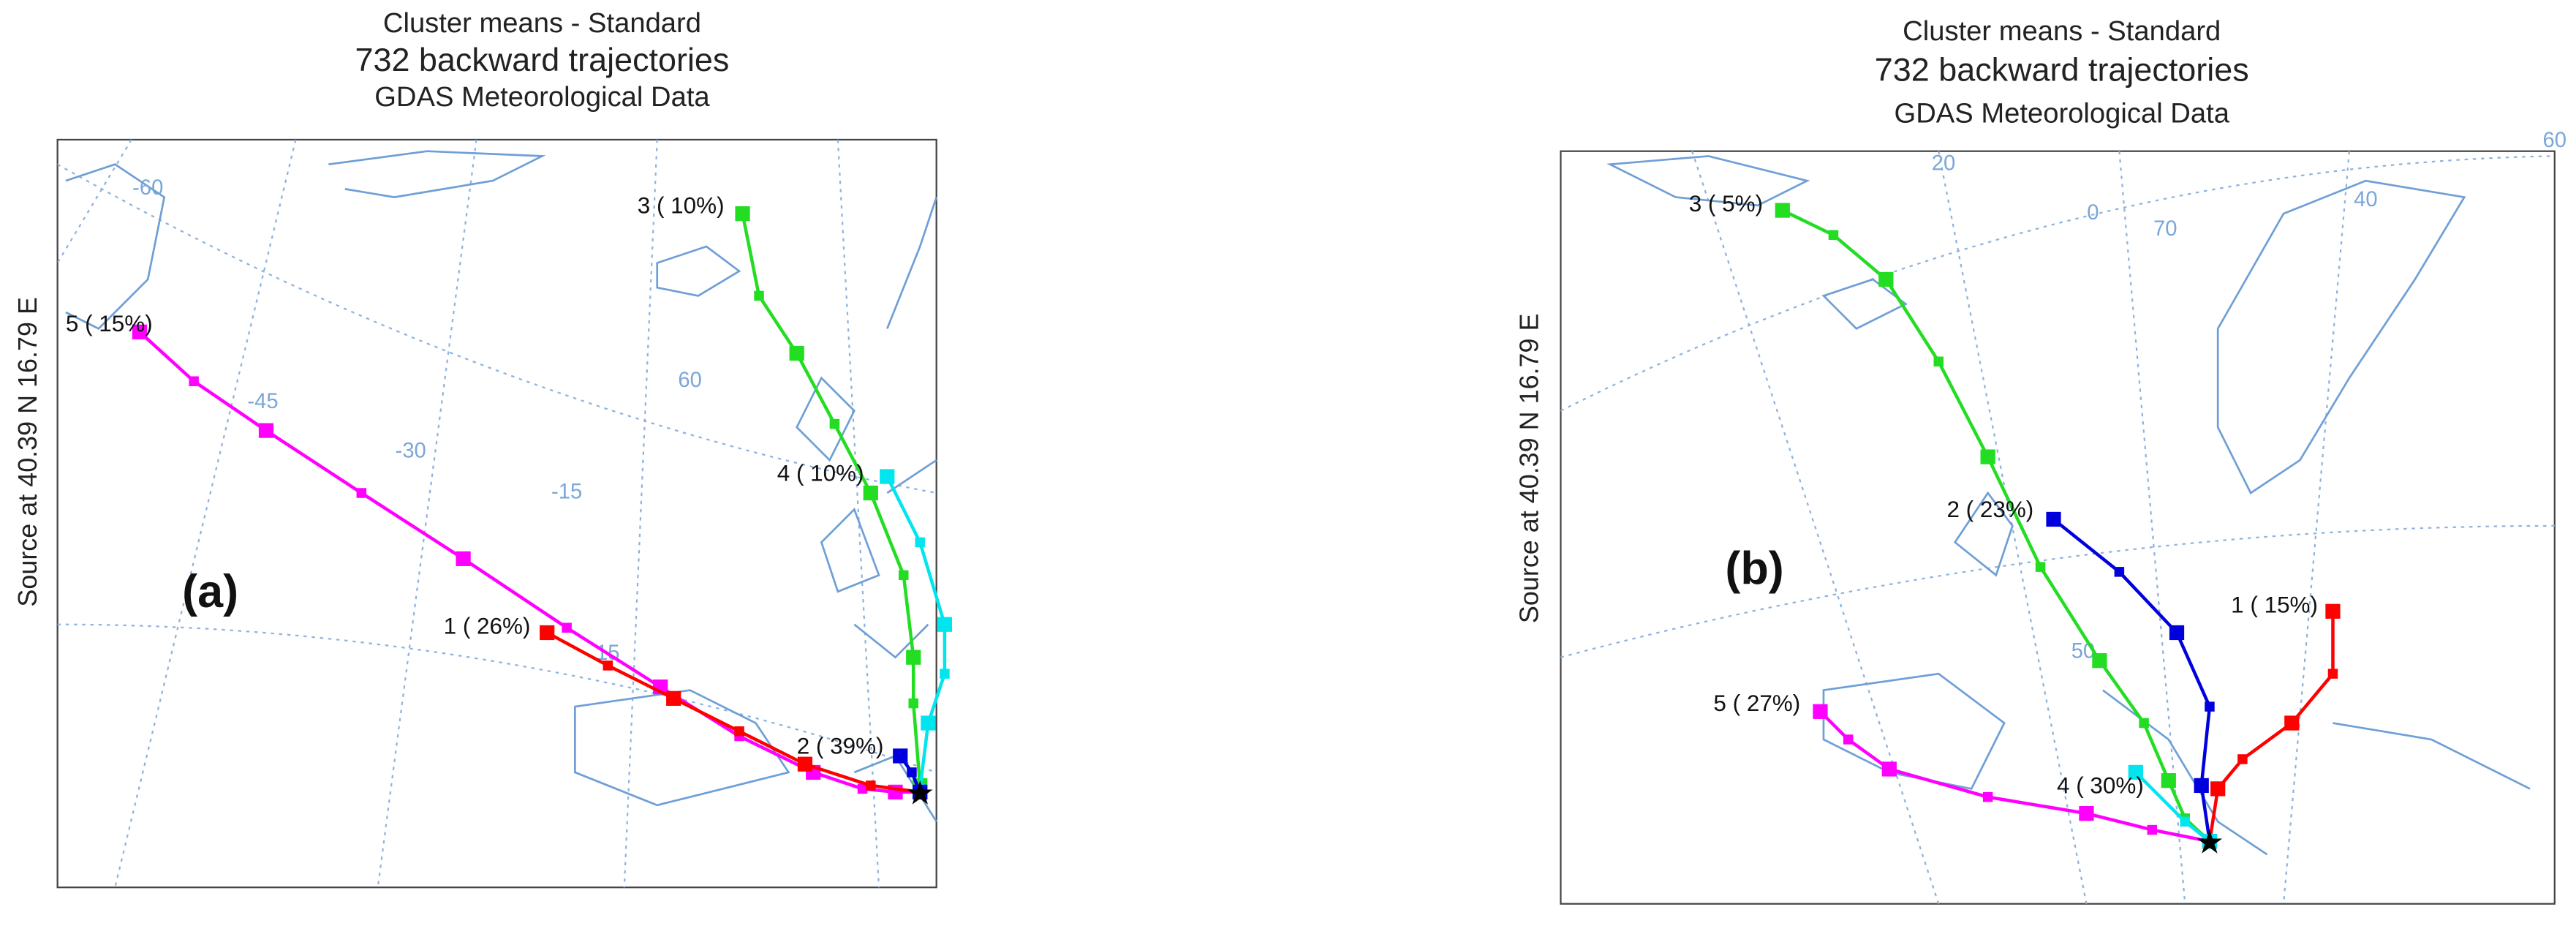  I want to click on cluster-label: 4 ( 10%), so click(820, 473).